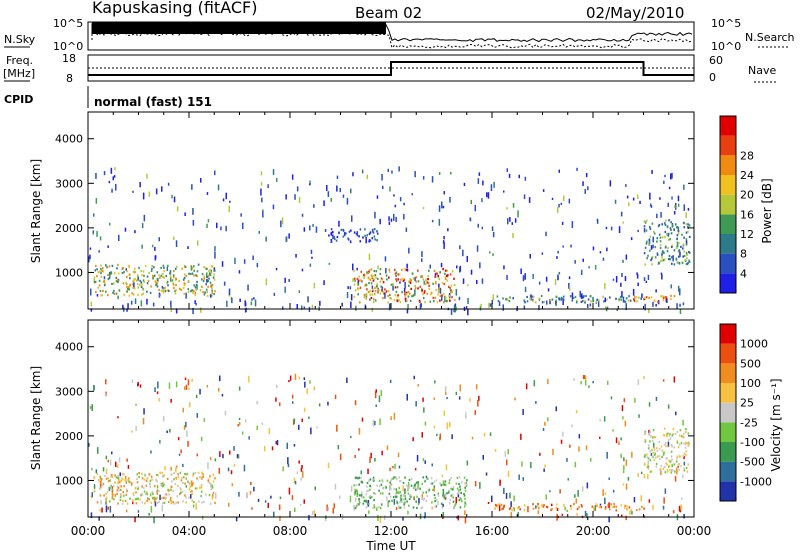 This screenshot has height=554, width=800. Describe the element at coordinates (728, 145) in the screenshot. I see `colorbar-swatch` at that location.